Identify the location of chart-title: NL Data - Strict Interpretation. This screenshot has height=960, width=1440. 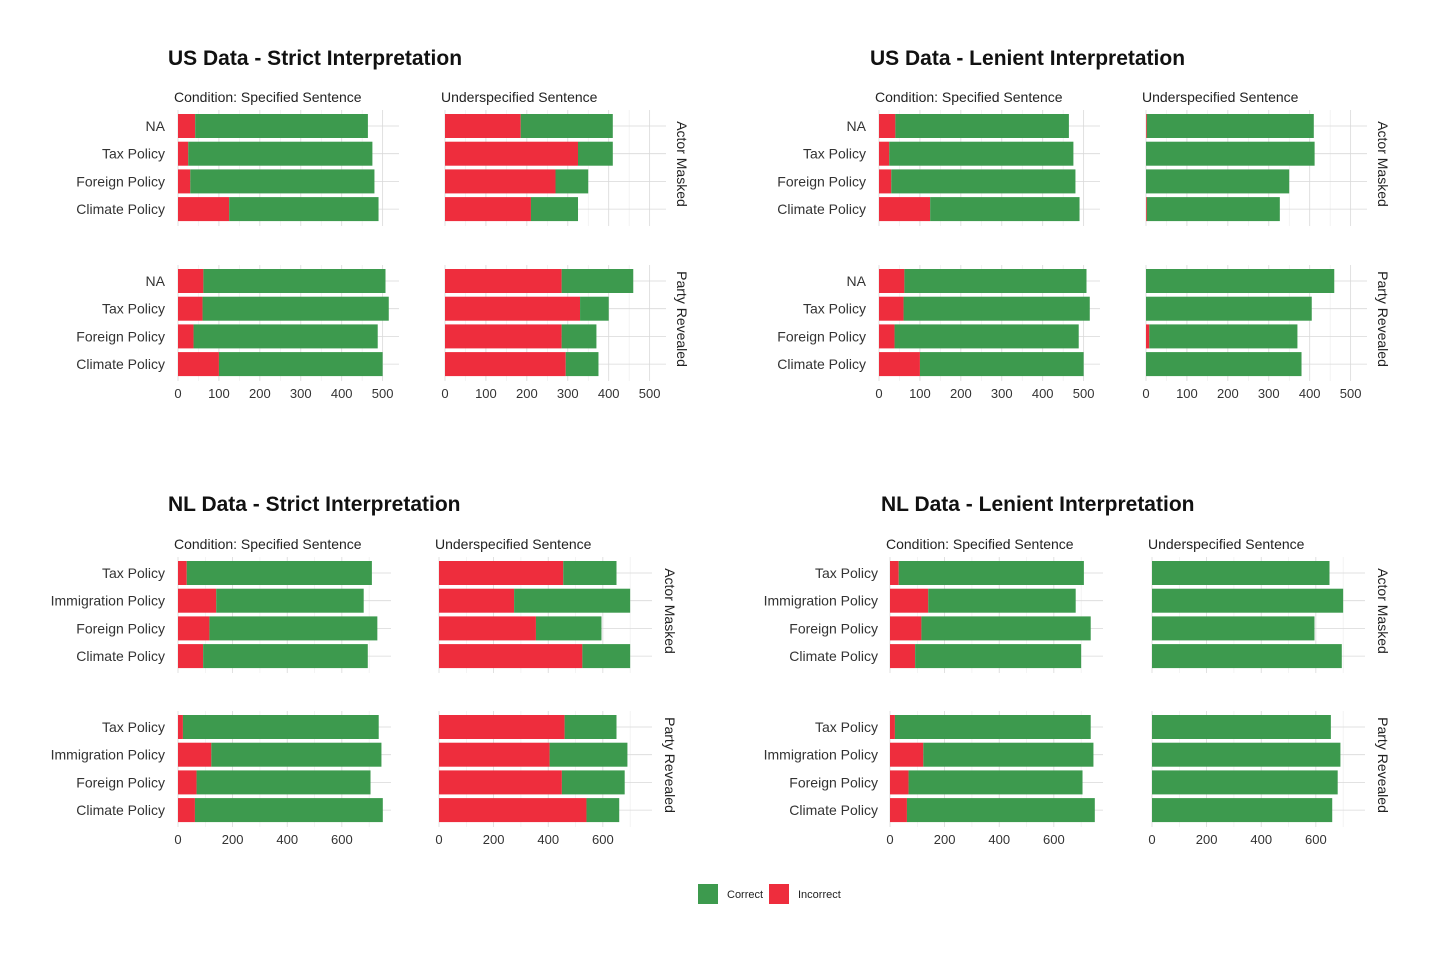
(314, 504).